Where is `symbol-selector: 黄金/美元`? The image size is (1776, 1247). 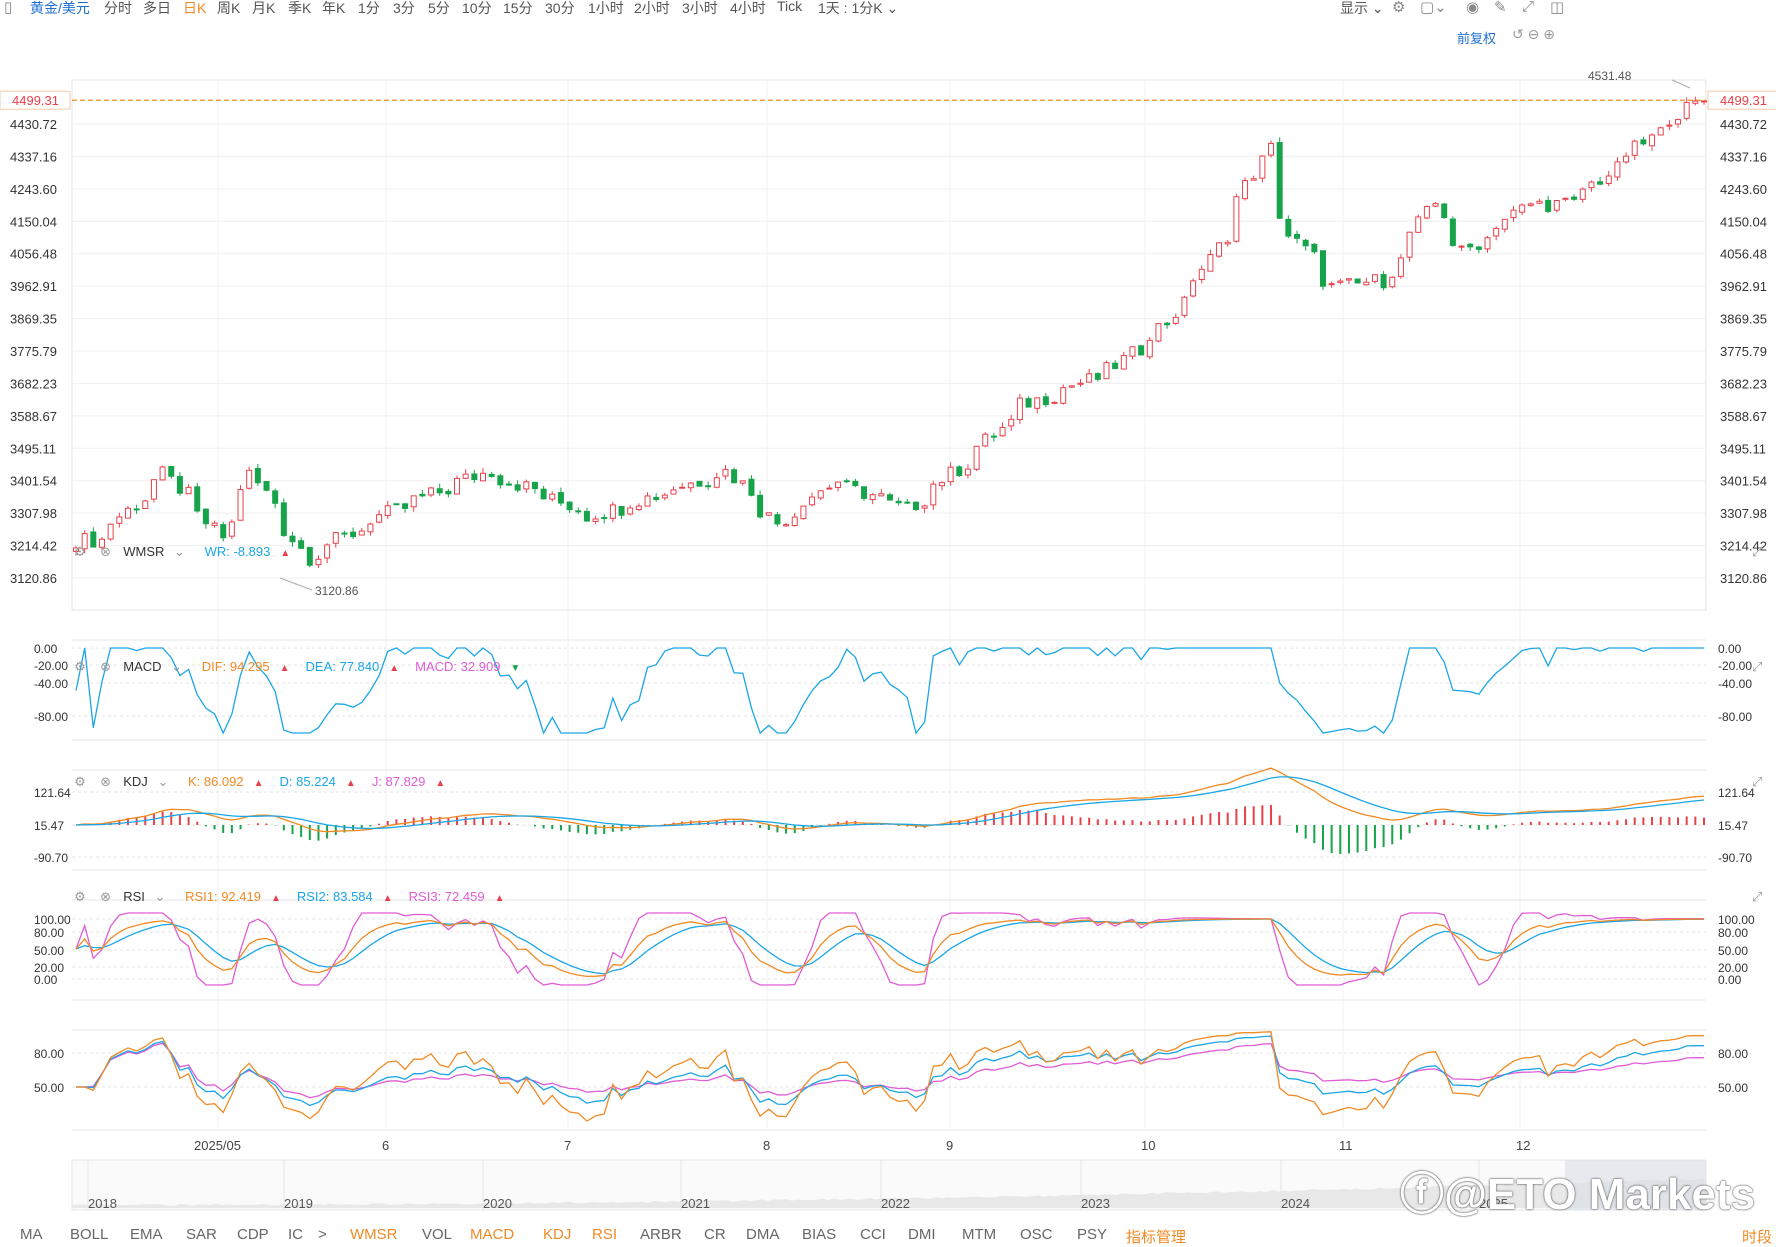 symbol-selector: 黄金/美元 is located at coordinates (60, 8).